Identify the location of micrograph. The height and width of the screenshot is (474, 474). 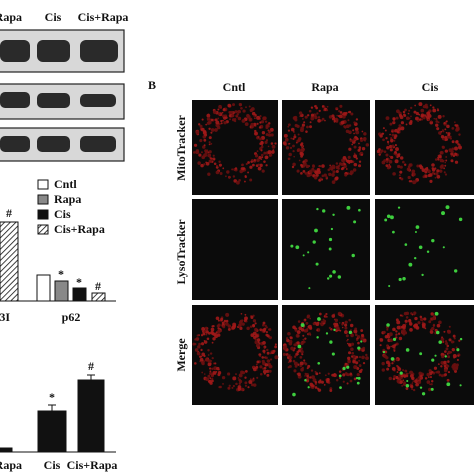
(235, 147).